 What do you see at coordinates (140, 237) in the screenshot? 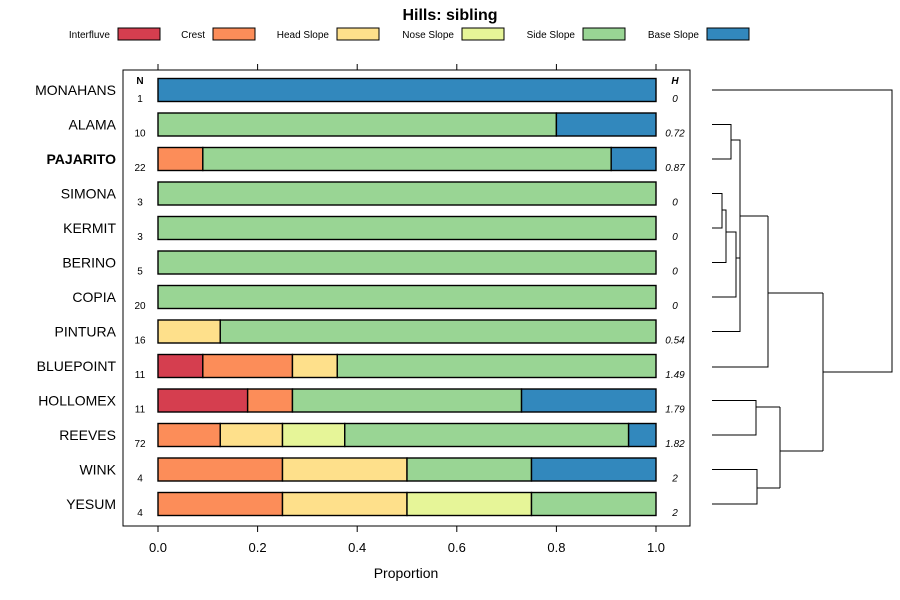
I see `n-value-kermit: 3` at bounding box center [140, 237].